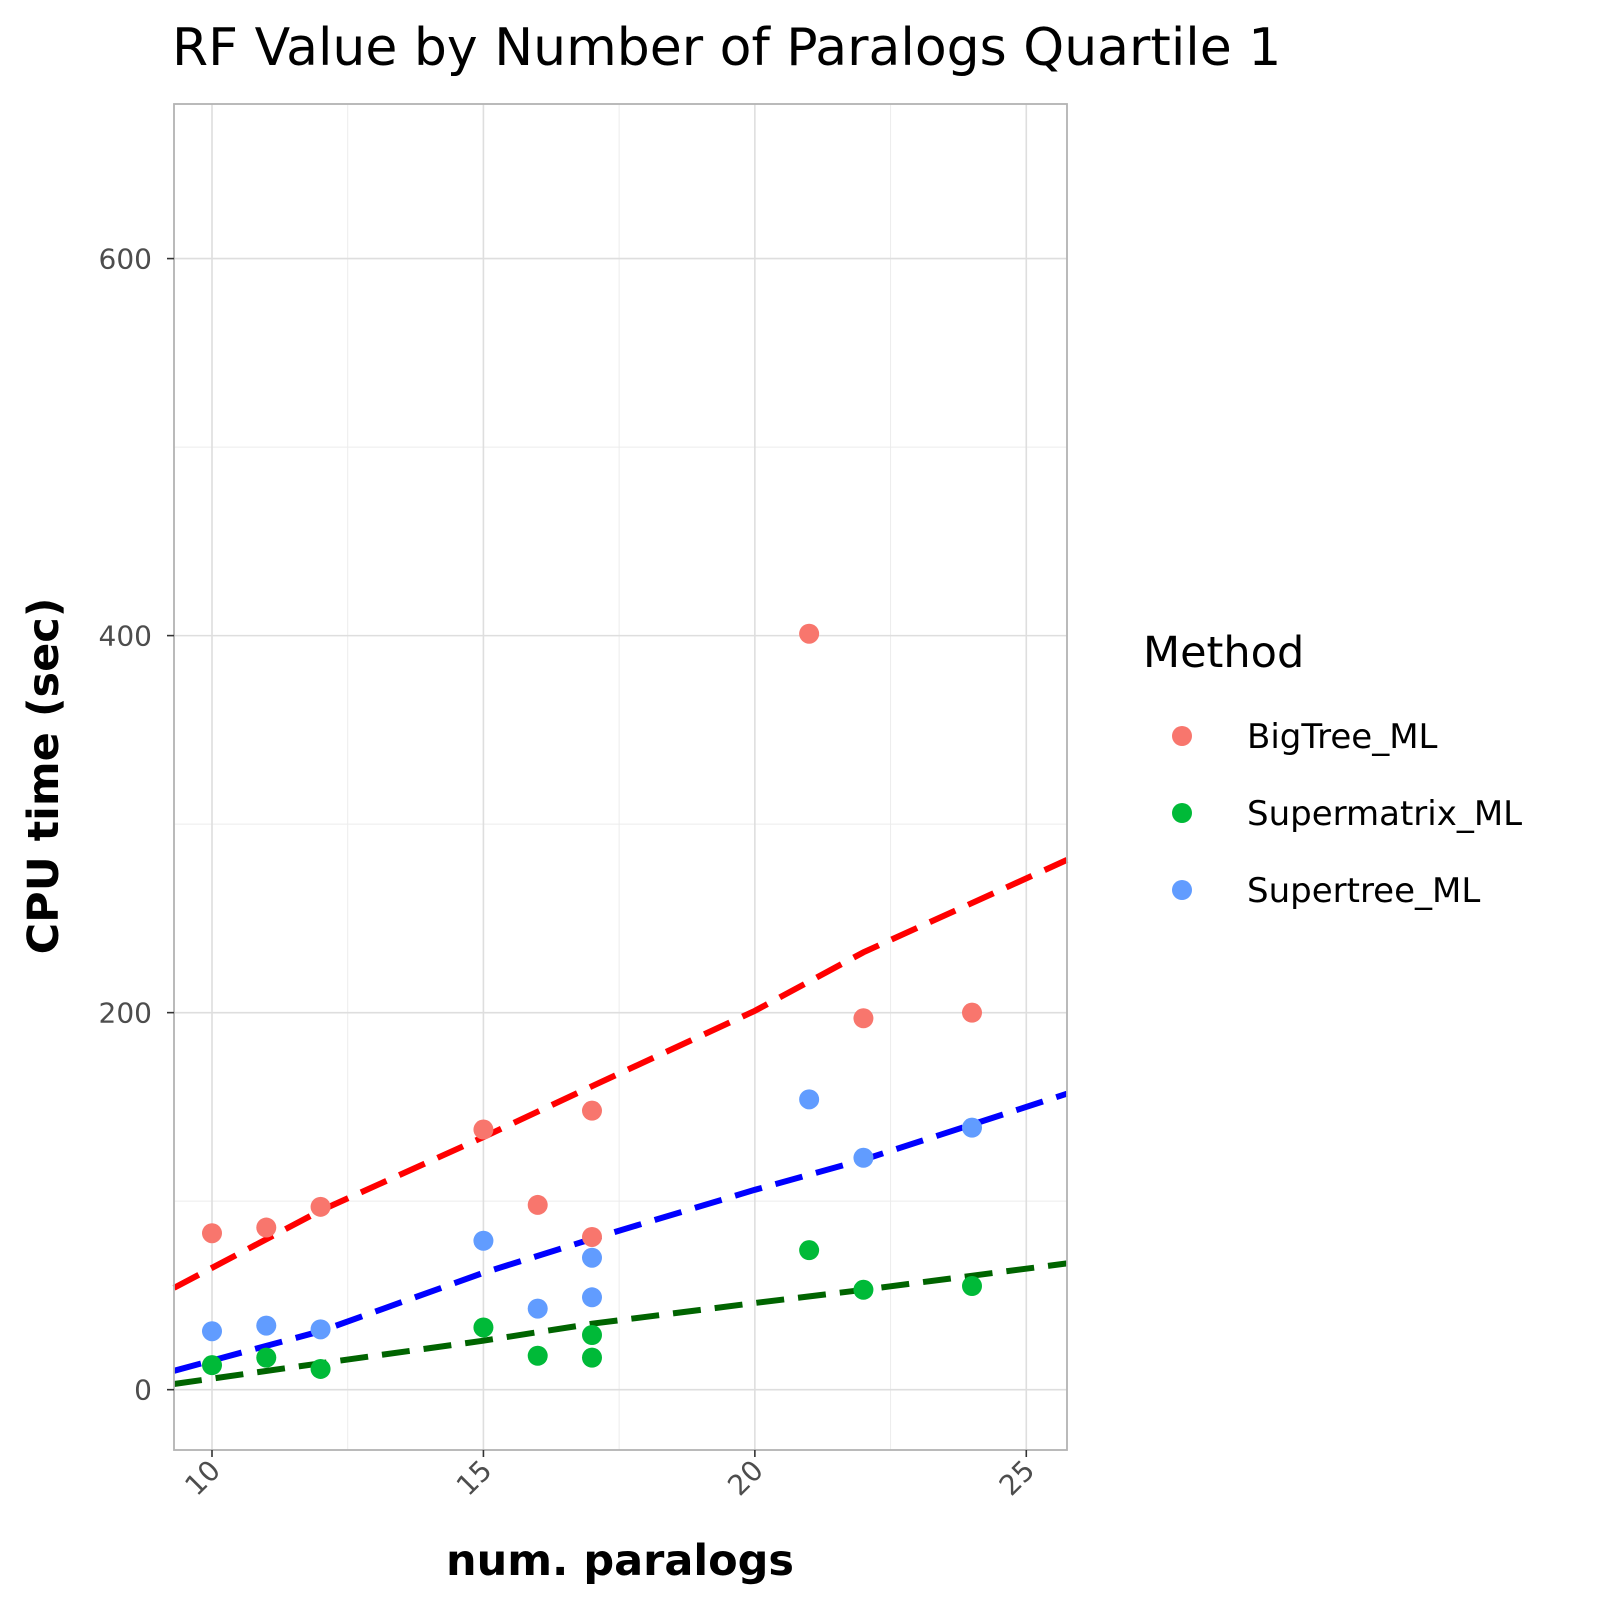 The width and height of the screenshot is (1600, 1600). Describe the element at coordinates (1182, 813) in the screenshot. I see `legend-key-supermatrix-ml` at that location.